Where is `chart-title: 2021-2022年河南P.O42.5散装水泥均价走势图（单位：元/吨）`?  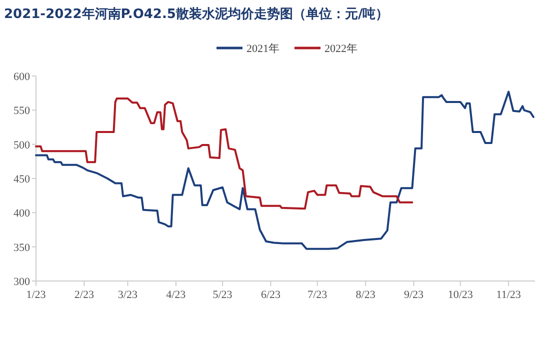
chart-title: 2021-2022年河南P.O42.5散装水泥均价走势图（单位：元/吨） is located at coordinates (196, 14).